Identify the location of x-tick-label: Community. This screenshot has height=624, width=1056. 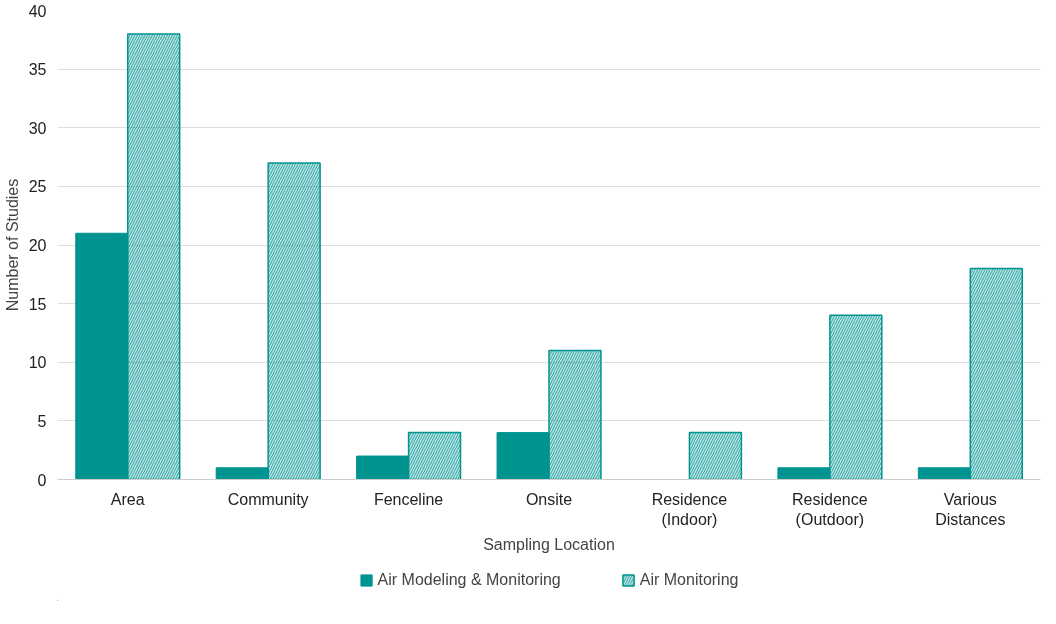
(268, 499).